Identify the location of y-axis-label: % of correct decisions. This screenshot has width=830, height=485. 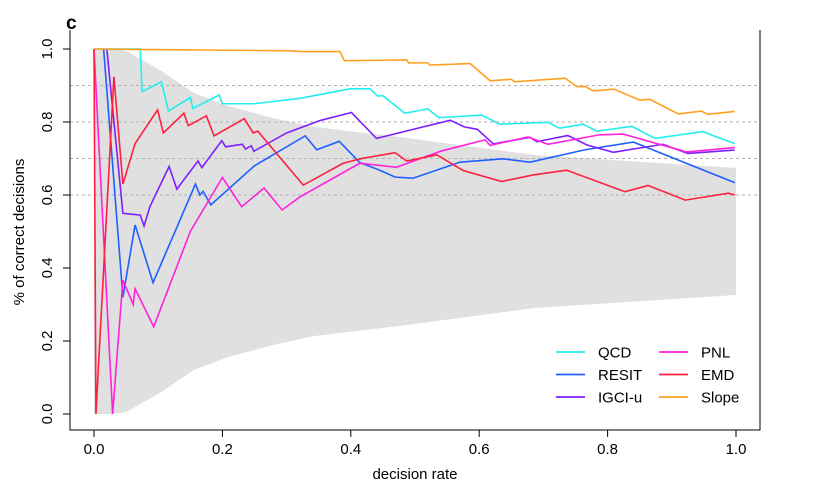
(19, 232).